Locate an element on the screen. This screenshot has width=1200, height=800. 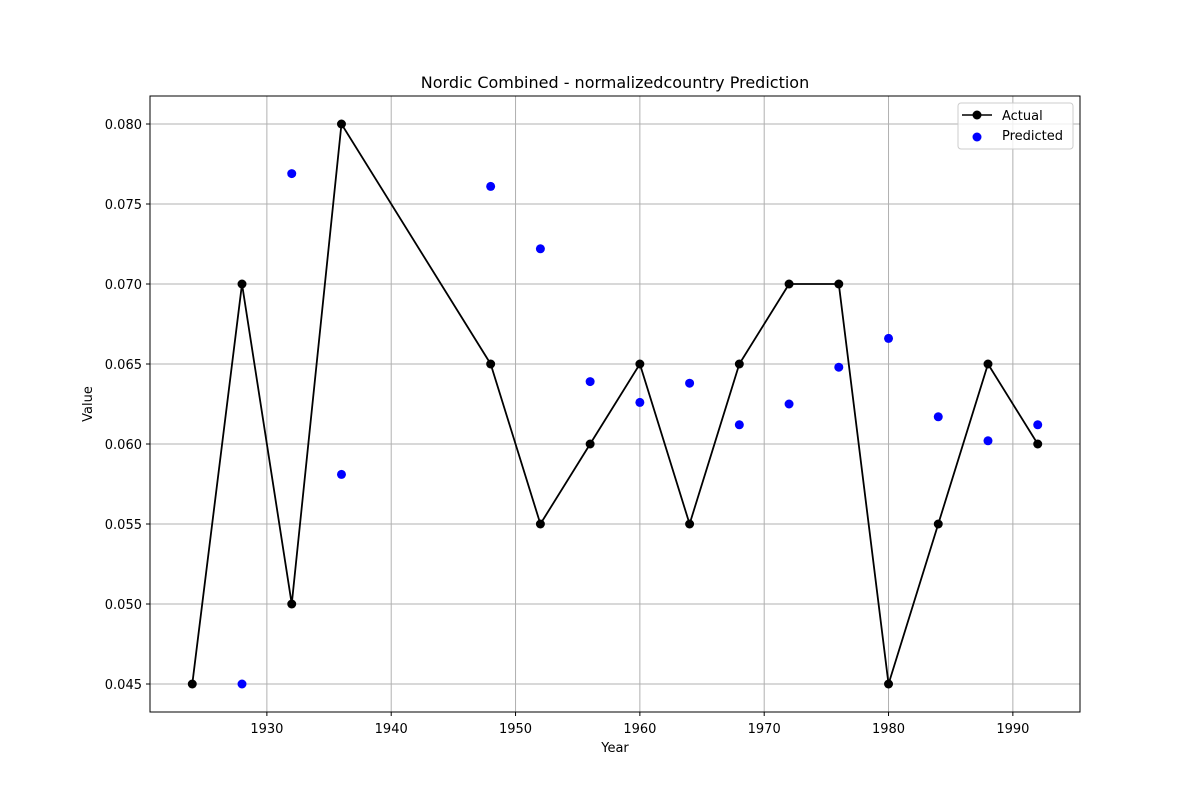
x-tick-label: 1960 is located at coordinates (639, 729).